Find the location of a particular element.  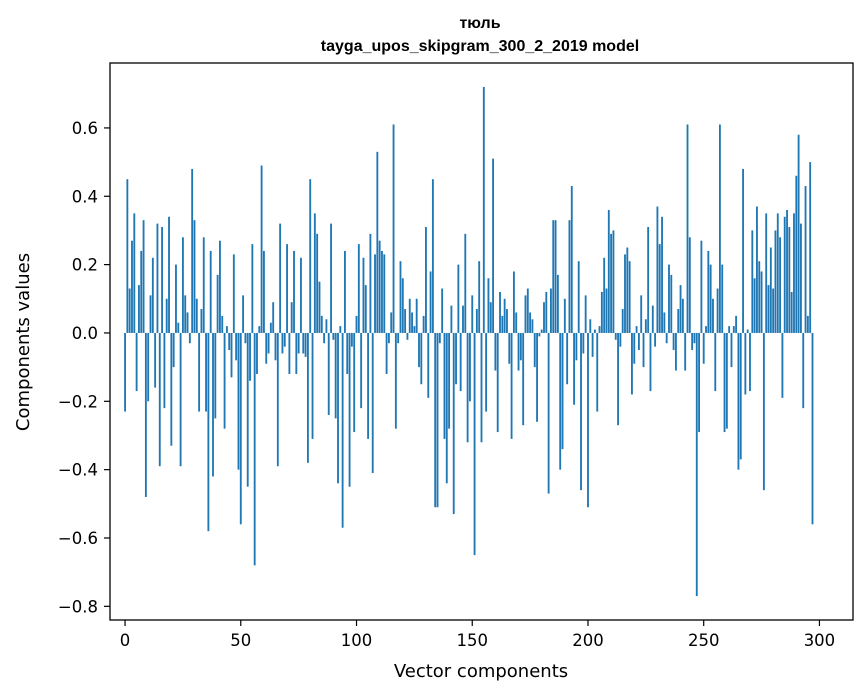

y-tick-label: −0.4 is located at coordinates (78, 470).